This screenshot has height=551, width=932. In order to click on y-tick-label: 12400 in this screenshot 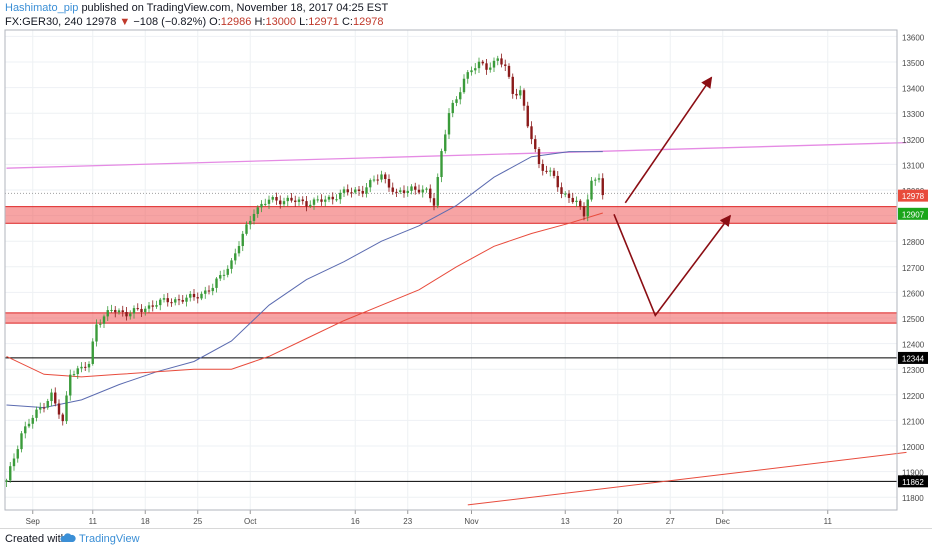, I will do `click(913, 345)`.